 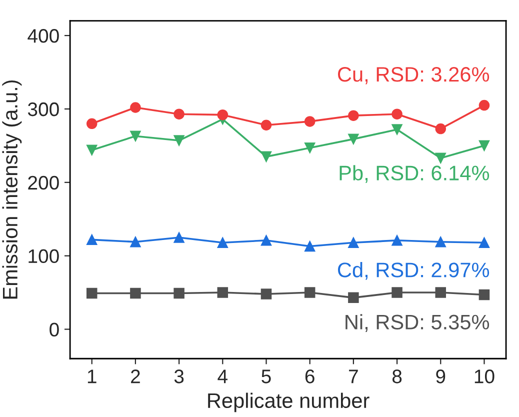 I want to click on x-tick-label: 5, so click(x=266, y=377).